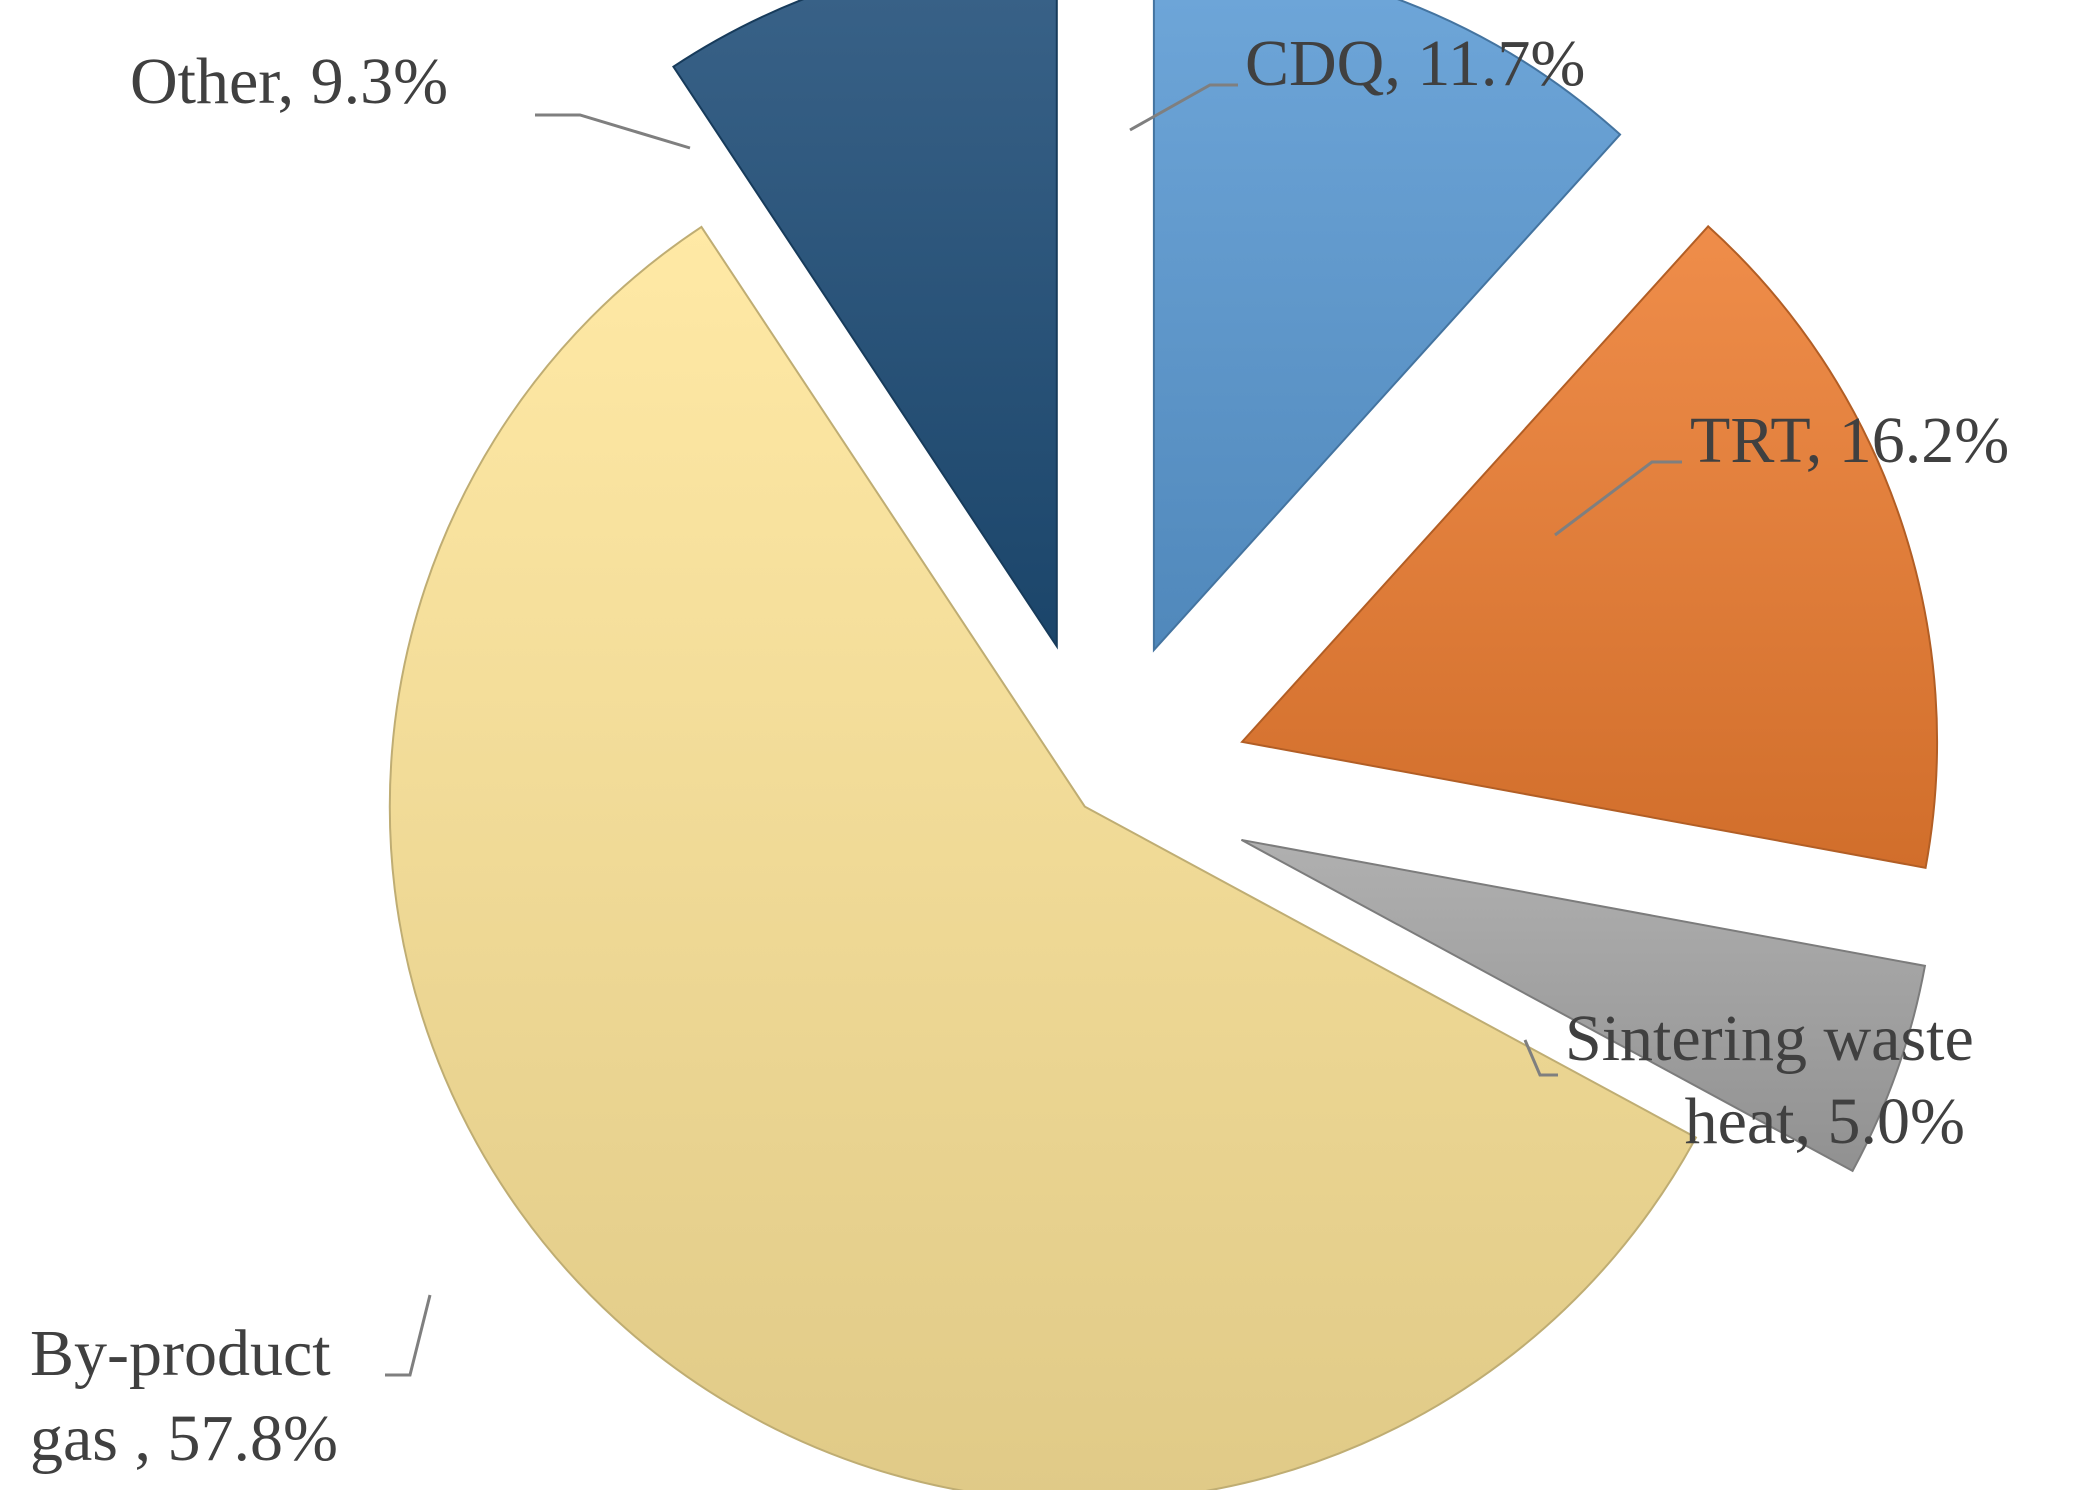  What do you see at coordinates (865, 325) in the screenshot?
I see `slice-other` at bounding box center [865, 325].